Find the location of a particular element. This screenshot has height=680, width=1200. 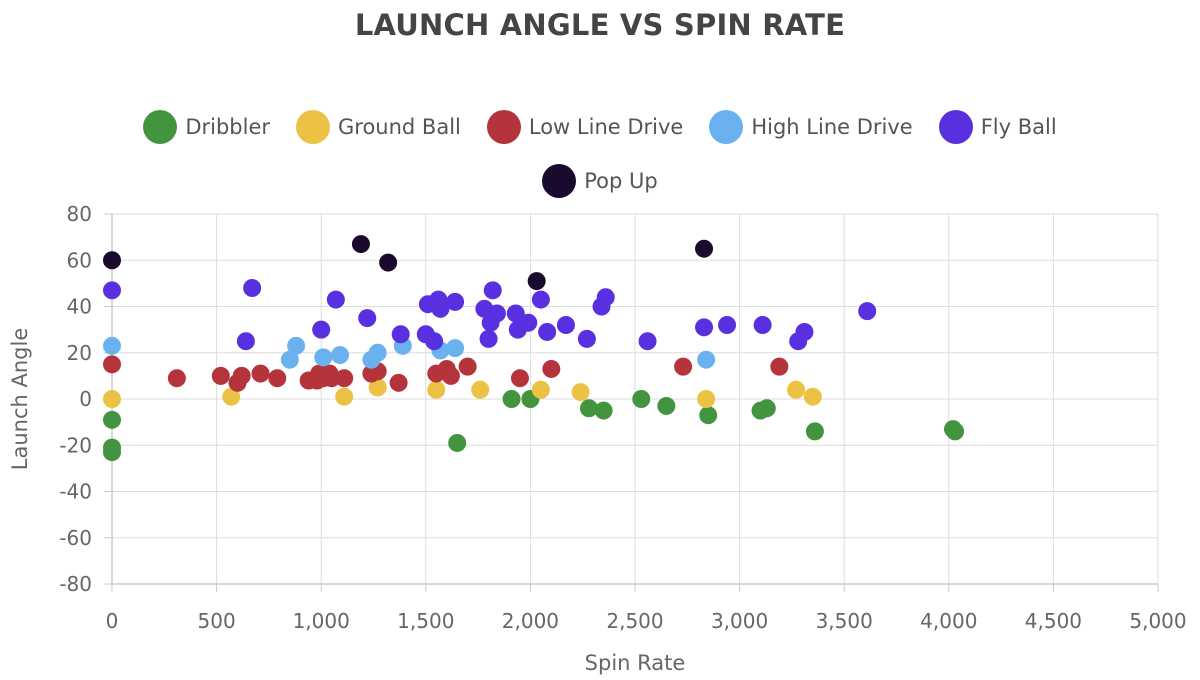

legend-swatch-high-line-drive is located at coordinates (726, 127).